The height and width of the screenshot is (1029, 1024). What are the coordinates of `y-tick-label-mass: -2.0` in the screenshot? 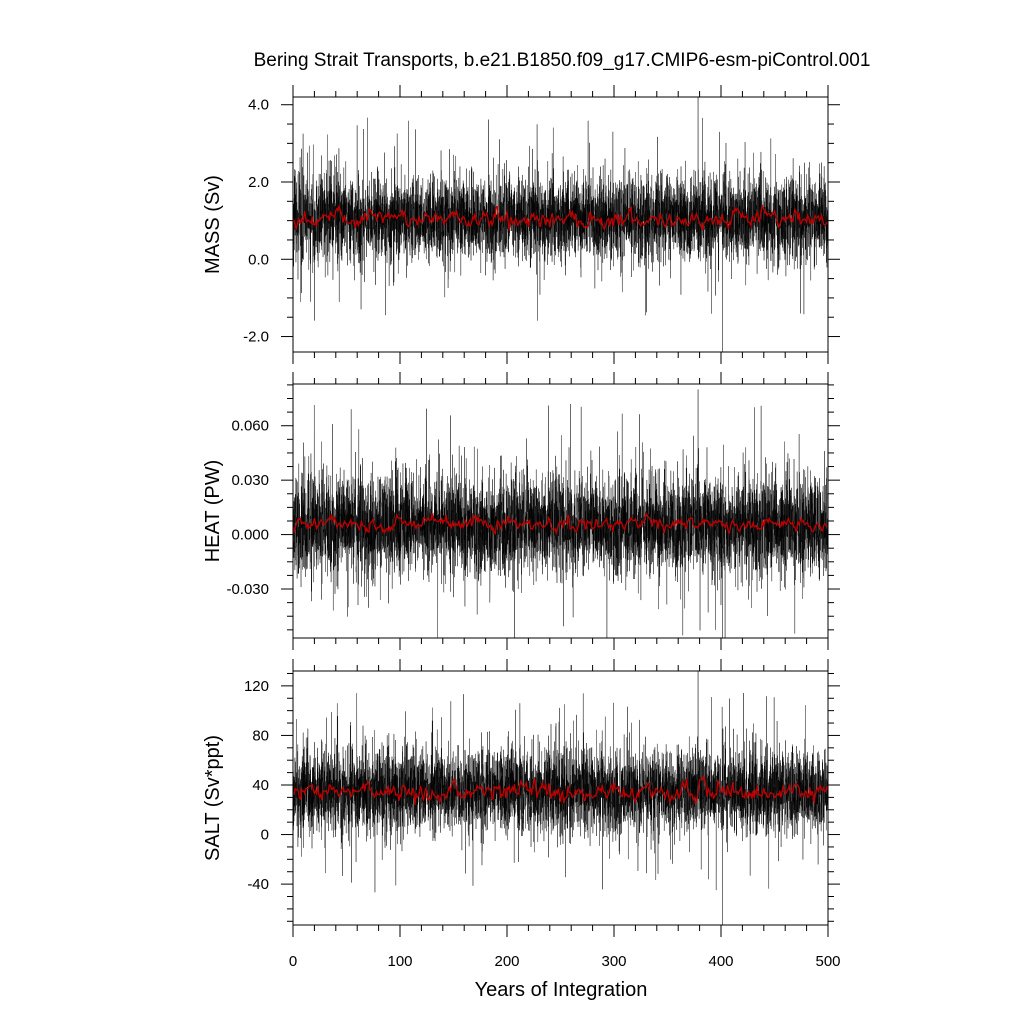 It's located at (256, 337).